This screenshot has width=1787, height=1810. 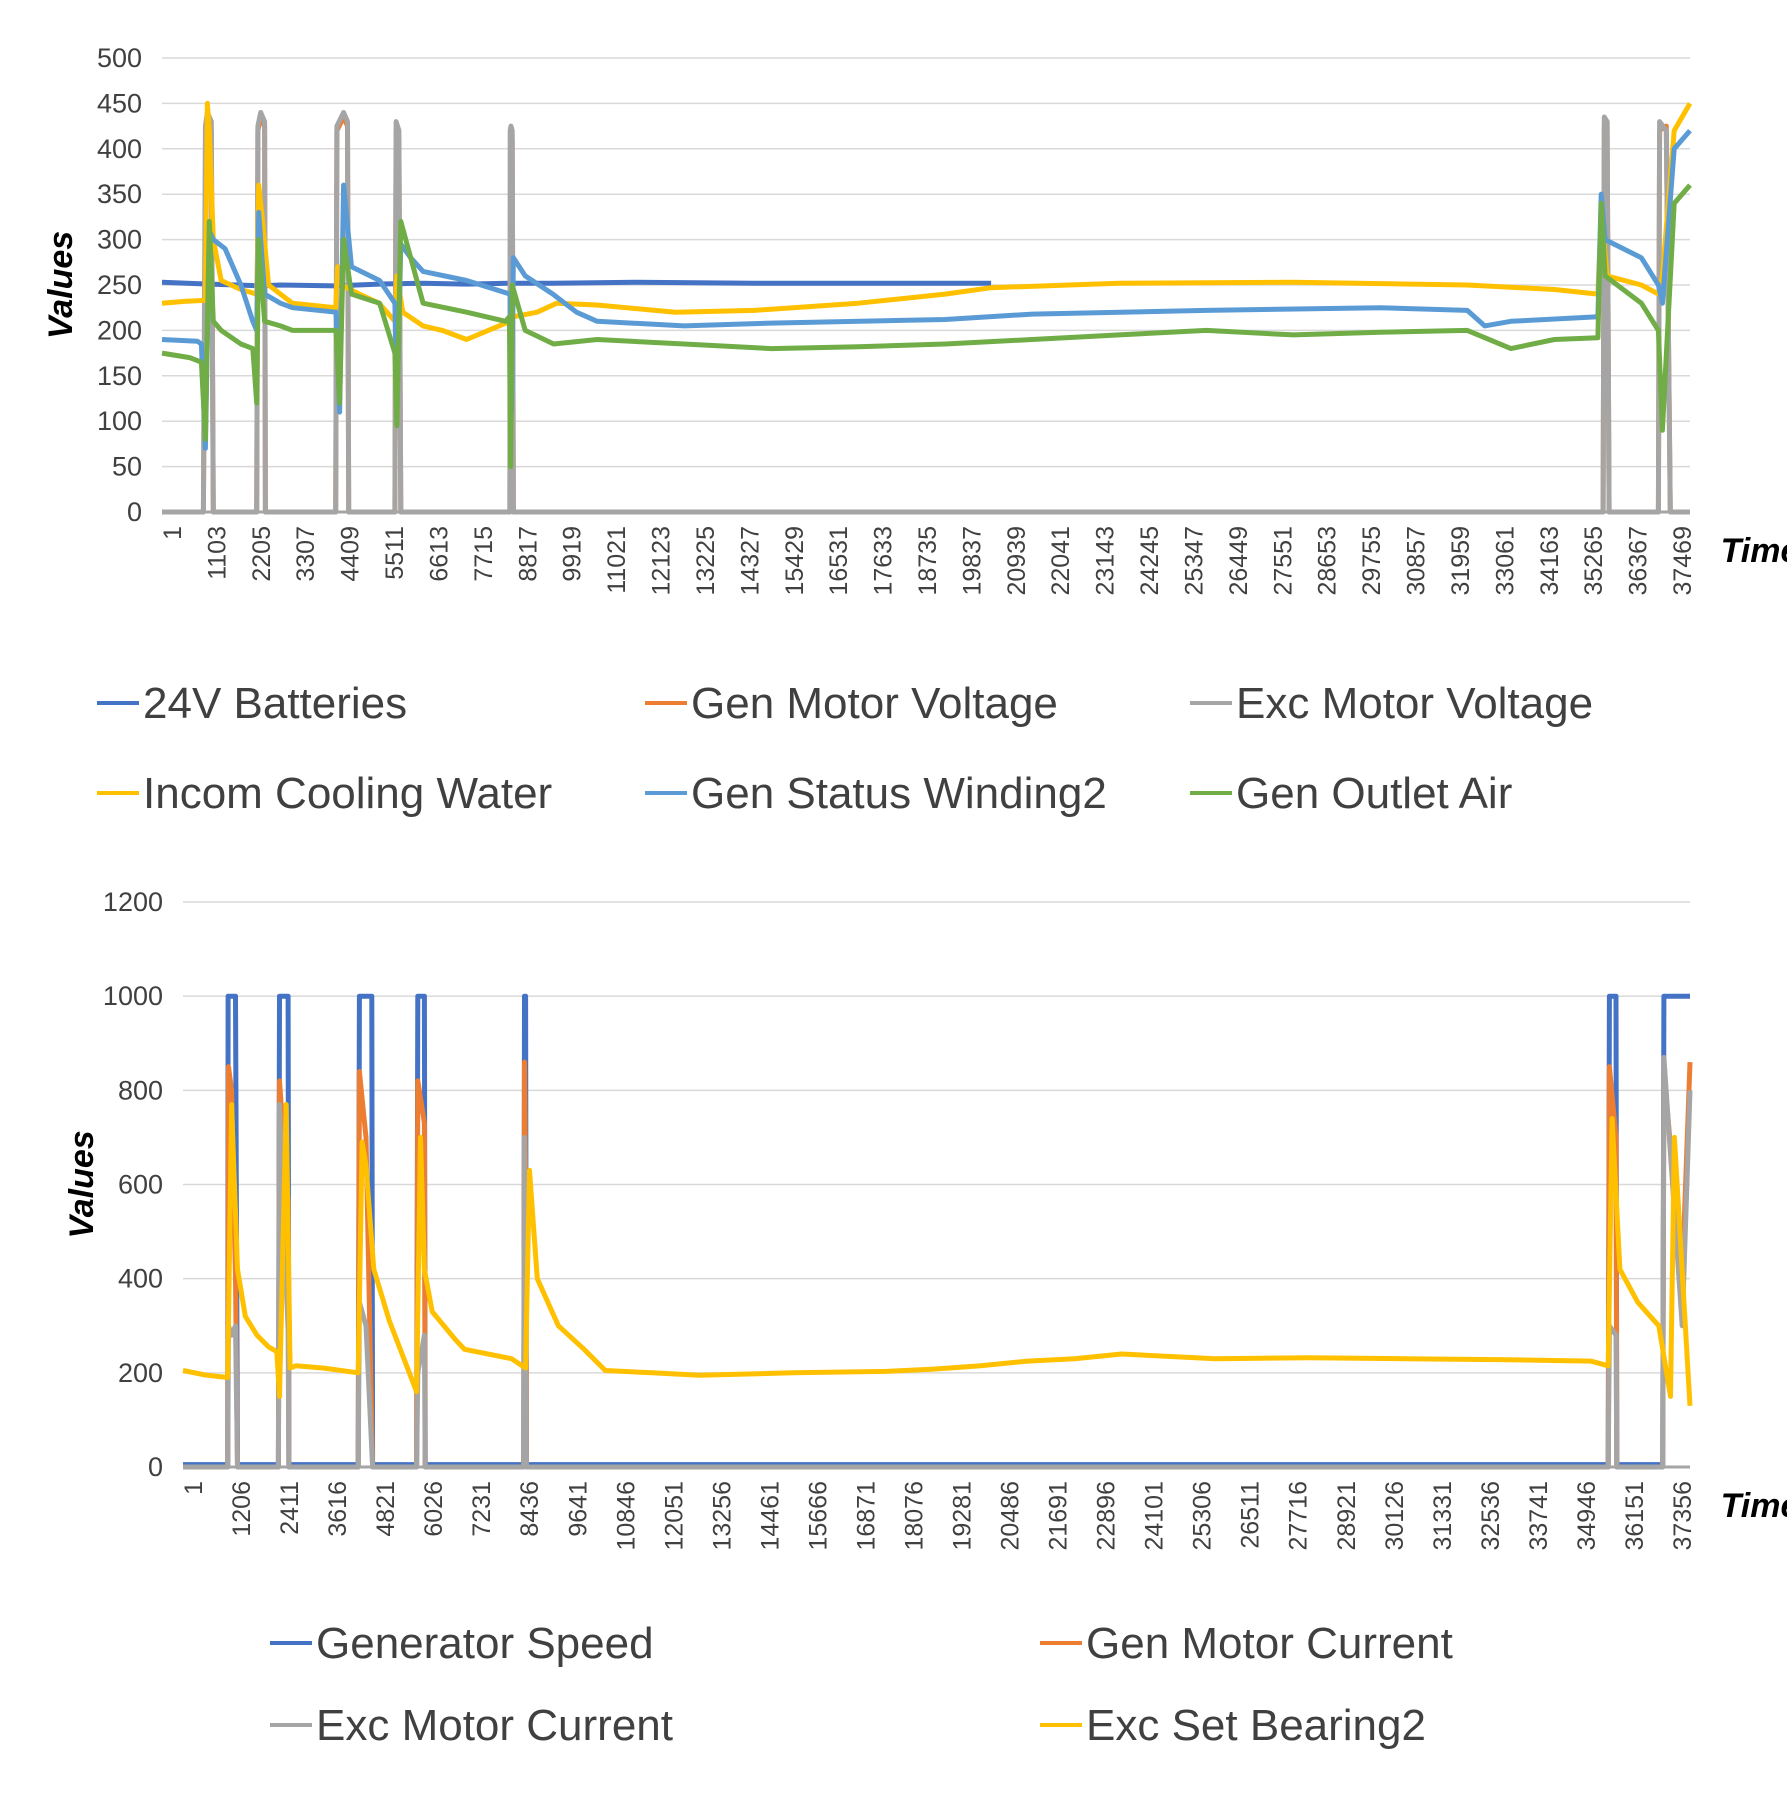 What do you see at coordinates (1017, 561) in the screenshot?
I see `chart1-xtick-label: 20939` at bounding box center [1017, 561].